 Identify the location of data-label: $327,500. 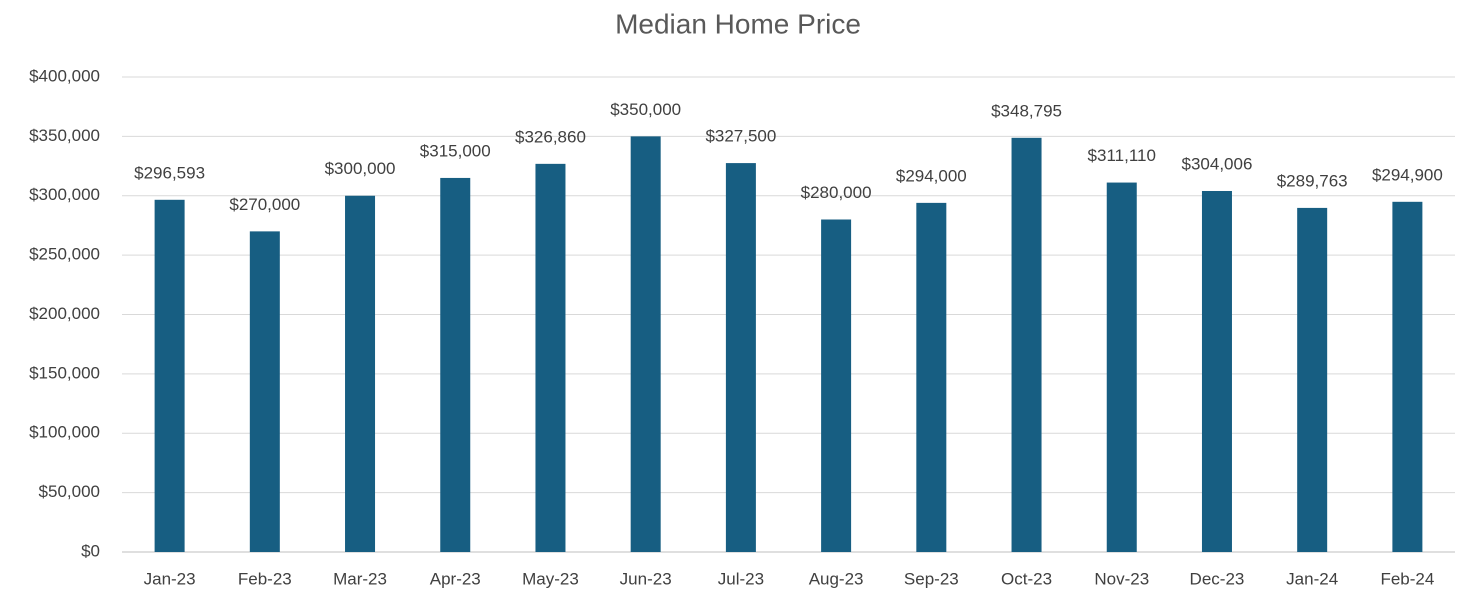
(740, 136).